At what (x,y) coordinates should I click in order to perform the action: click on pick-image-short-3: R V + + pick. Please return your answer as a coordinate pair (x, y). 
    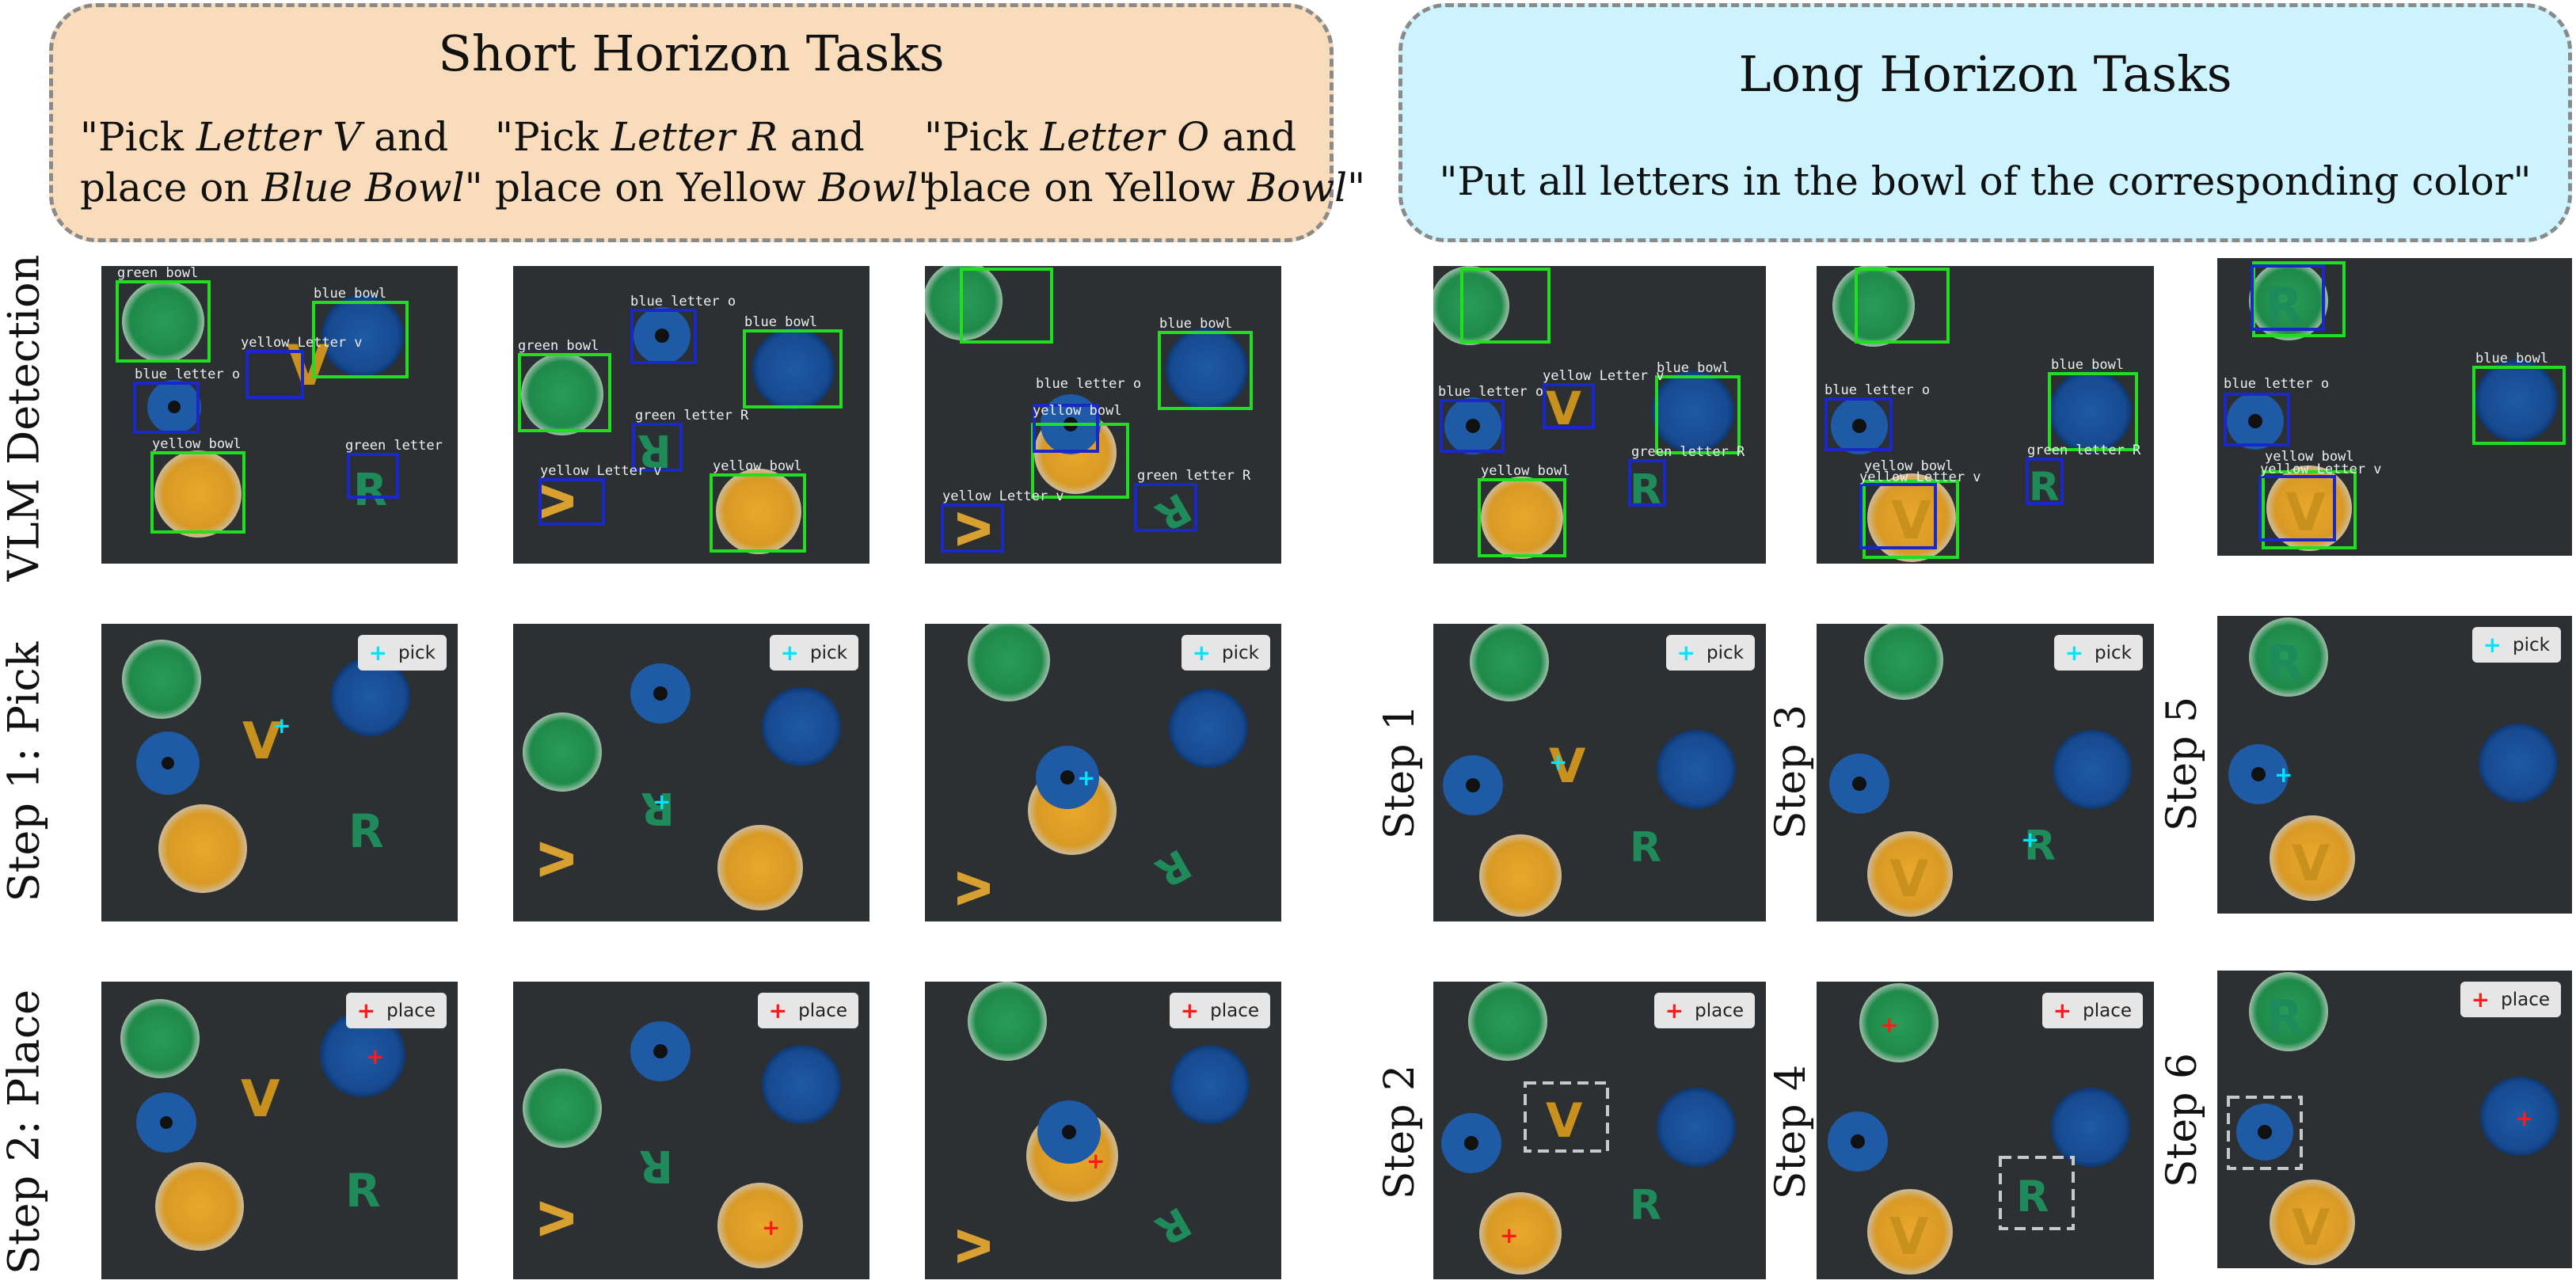
    Looking at the image, I should click on (1103, 773).